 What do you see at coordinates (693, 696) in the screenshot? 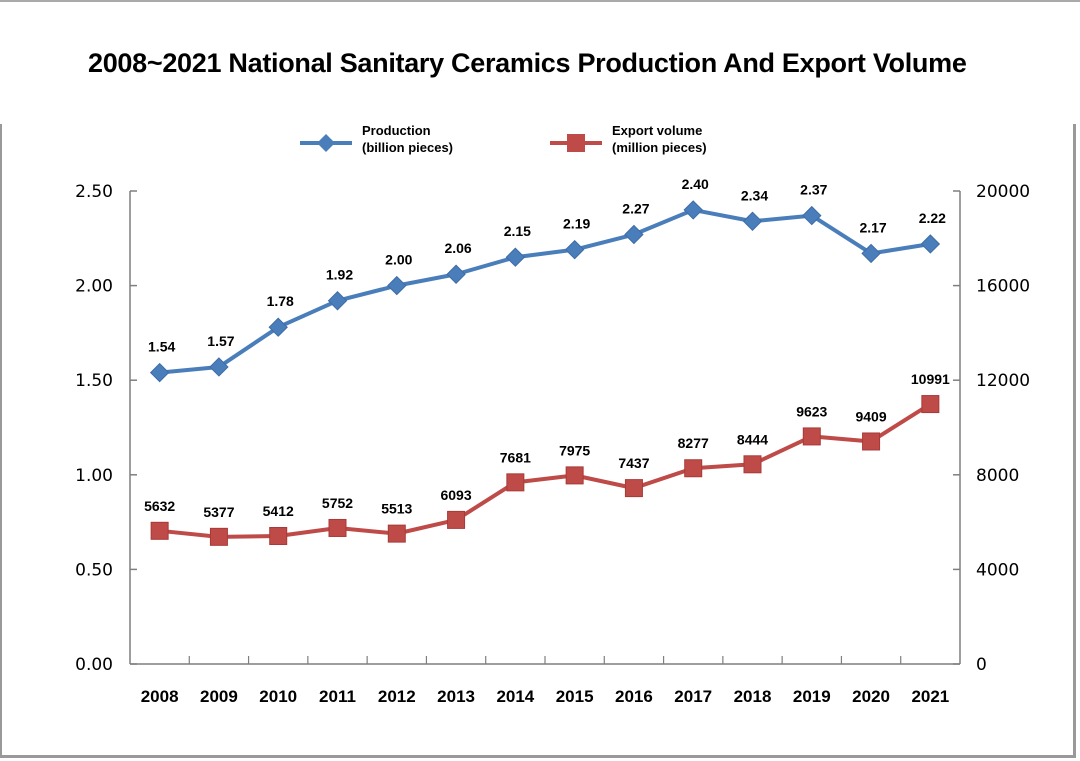
I see `x-tick-label: 2017` at bounding box center [693, 696].